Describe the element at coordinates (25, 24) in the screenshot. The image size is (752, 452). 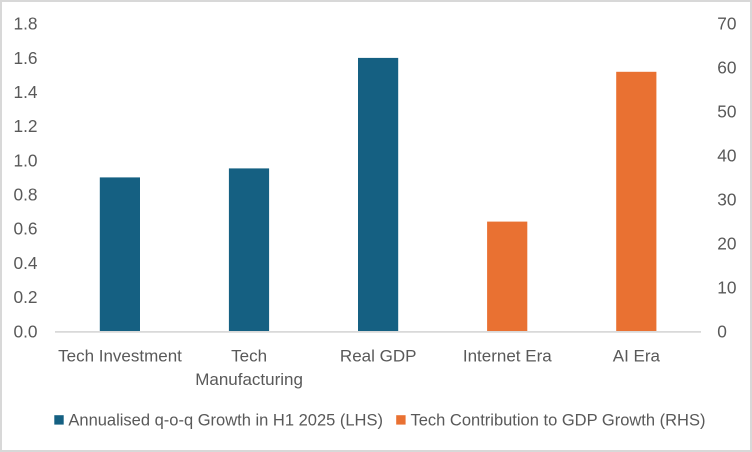
I see `svg-text: 1.8` at that location.